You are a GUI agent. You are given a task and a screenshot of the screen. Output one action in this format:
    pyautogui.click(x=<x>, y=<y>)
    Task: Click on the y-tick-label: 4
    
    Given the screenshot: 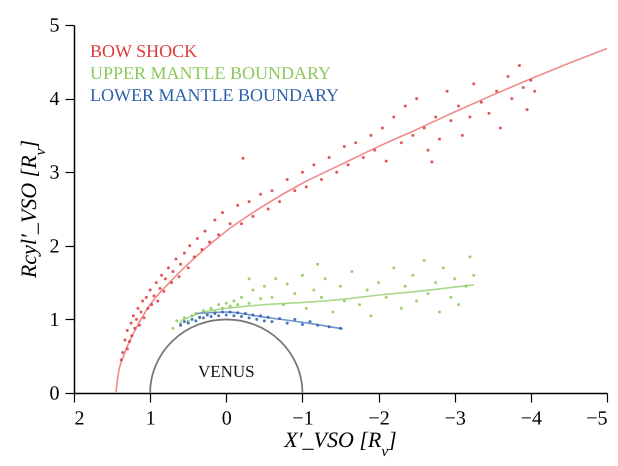 What is the action you would take?
    pyautogui.click(x=55, y=99)
    